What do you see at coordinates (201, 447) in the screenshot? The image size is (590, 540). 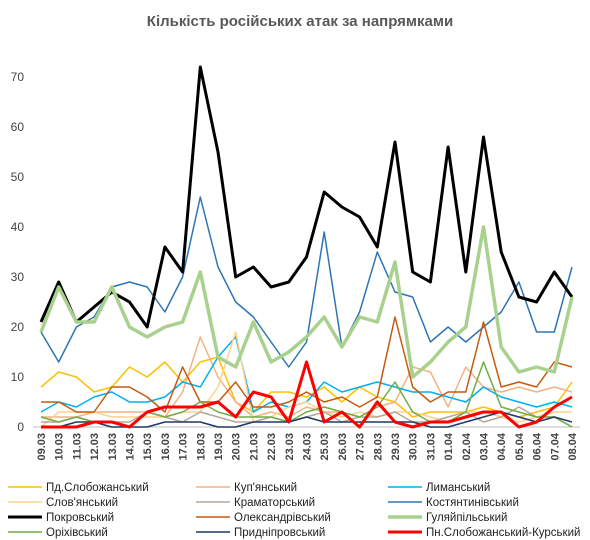 I see `x-tick-label: 18.03` at bounding box center [201, 447].